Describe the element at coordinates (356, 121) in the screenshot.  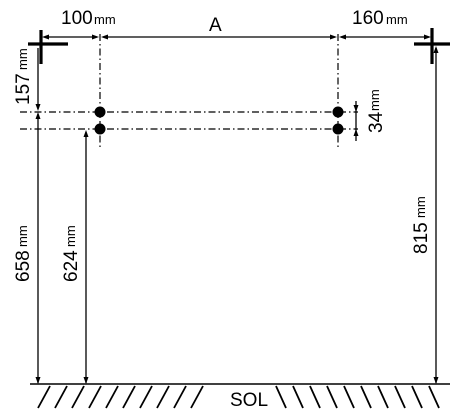
I see `dimension-spacing` at that location.